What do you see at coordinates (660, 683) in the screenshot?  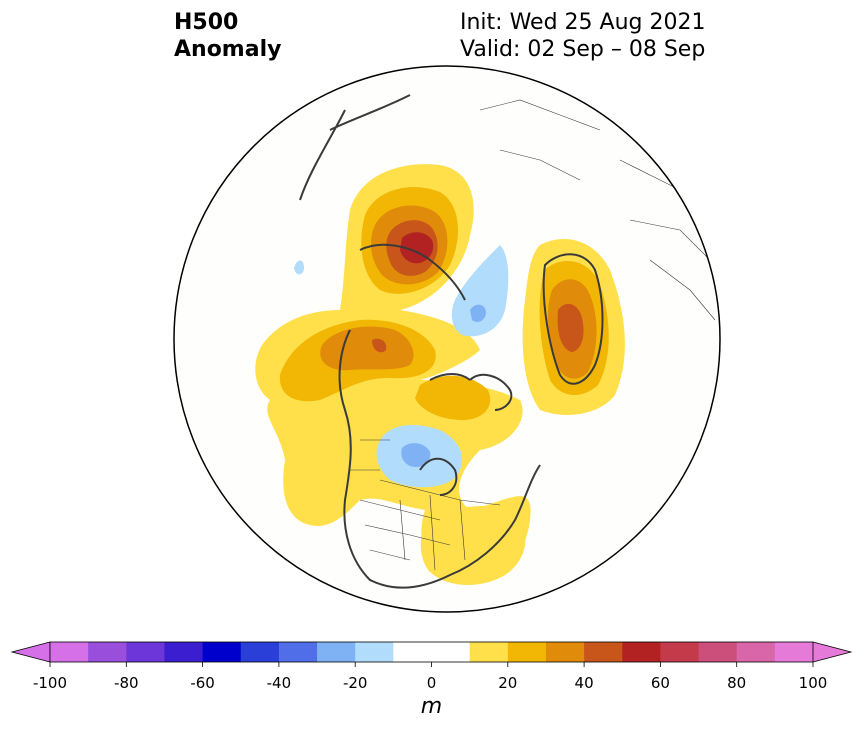 I see `colorbar-tick-label: 60` at bounding box center [660, 683].